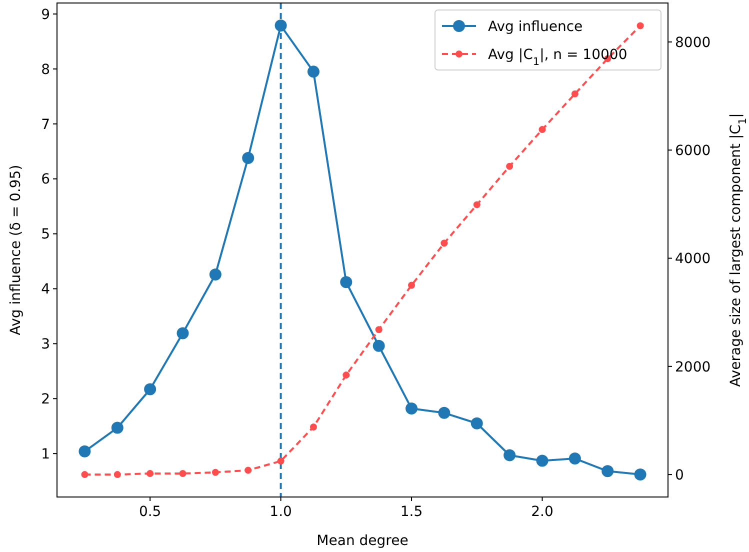 The height and width of the screenshot is (552, 749). What do you see at coordinates (693, 259) in the screenshot?
I see `y2-tick-label: 4000` at bounding box center [693, 259].